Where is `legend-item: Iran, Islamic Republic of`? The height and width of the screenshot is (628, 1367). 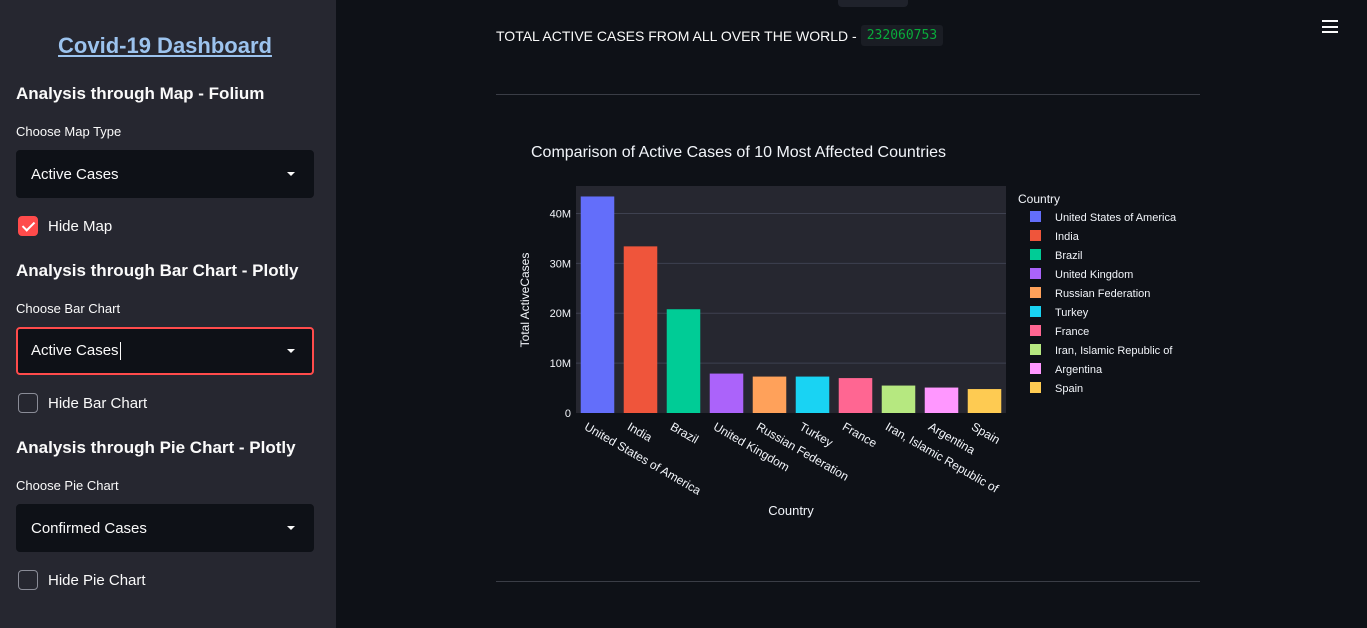
legend-item: Iran, Islamic Republic of is located at coordinates (1114, 351).